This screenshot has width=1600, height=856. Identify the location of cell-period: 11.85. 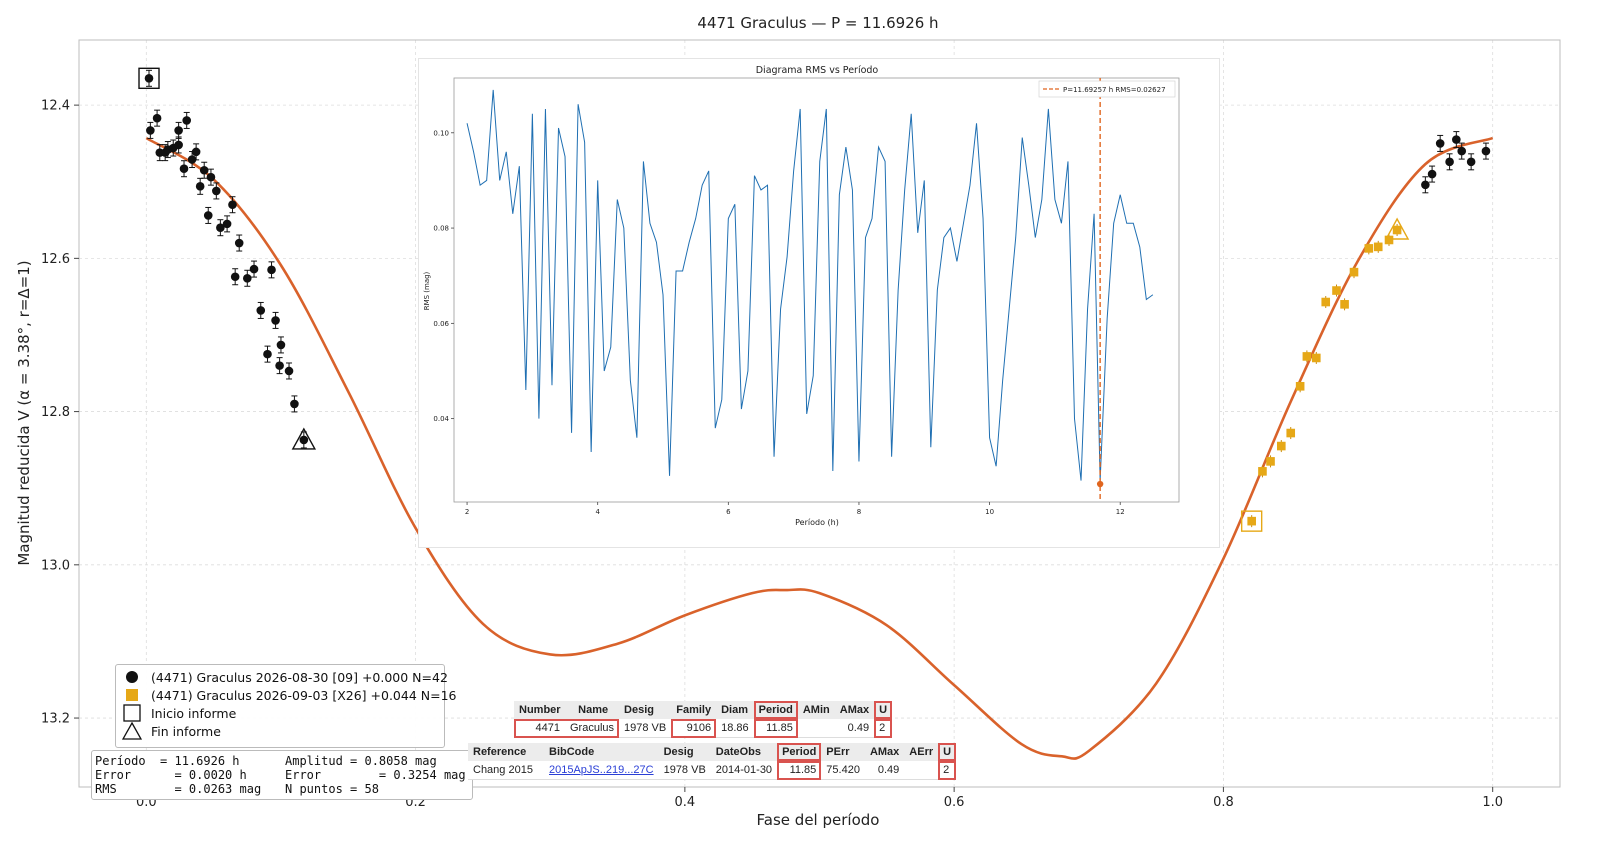
(775, 728).